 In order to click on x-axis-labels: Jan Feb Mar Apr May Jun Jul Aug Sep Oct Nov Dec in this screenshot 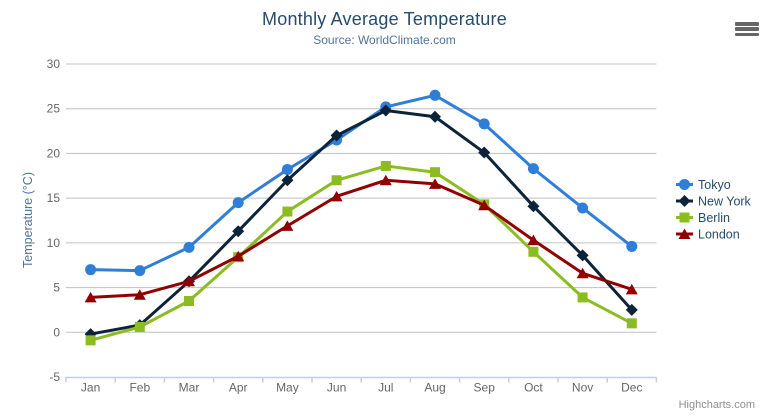, I will do `click(362, 388)`.